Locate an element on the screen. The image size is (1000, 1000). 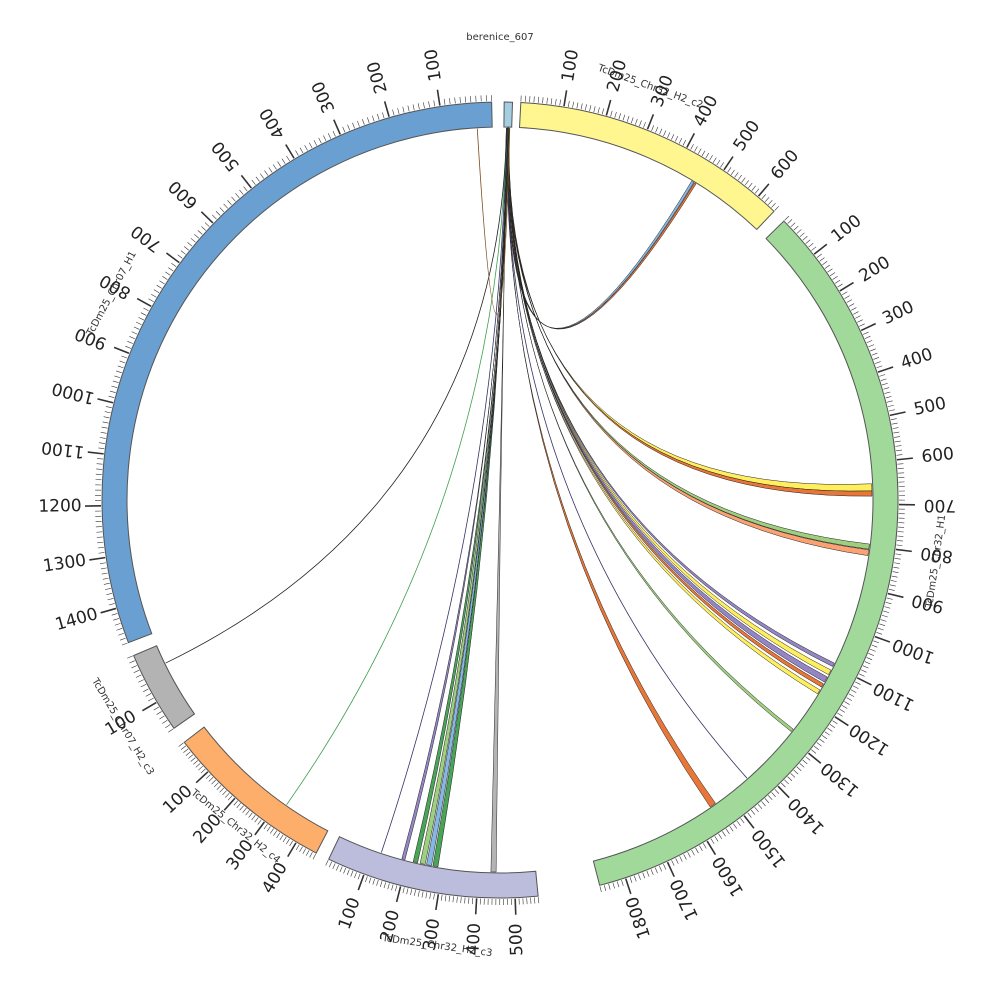
link-ribbon is located at coordinates (468, 496).